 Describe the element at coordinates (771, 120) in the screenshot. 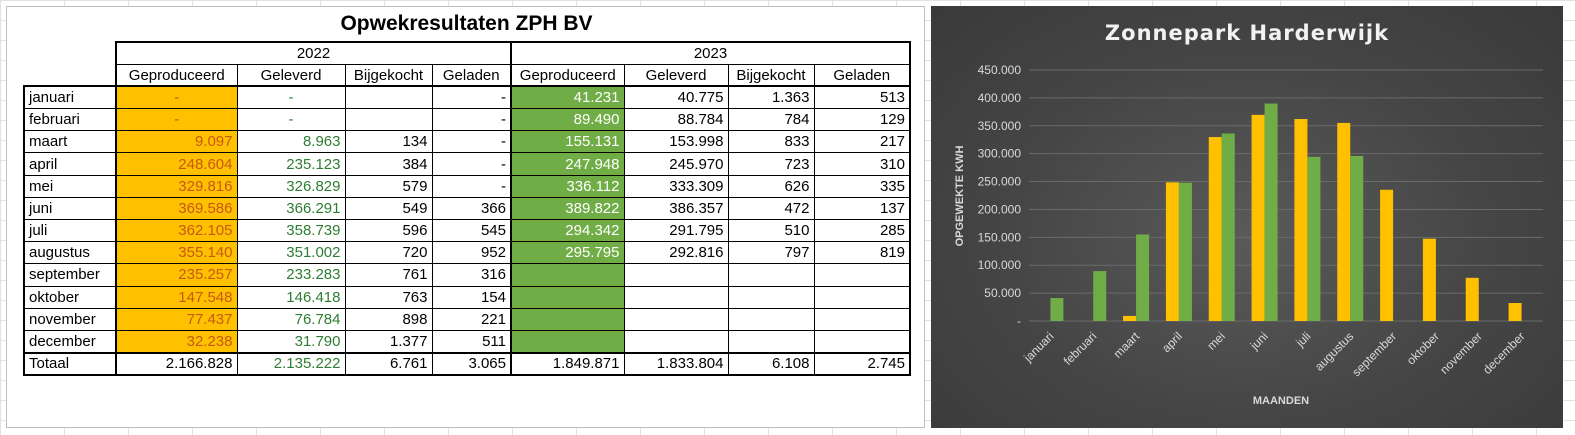

I see `value-cell-2023-bijgekocht: 784` at that location.